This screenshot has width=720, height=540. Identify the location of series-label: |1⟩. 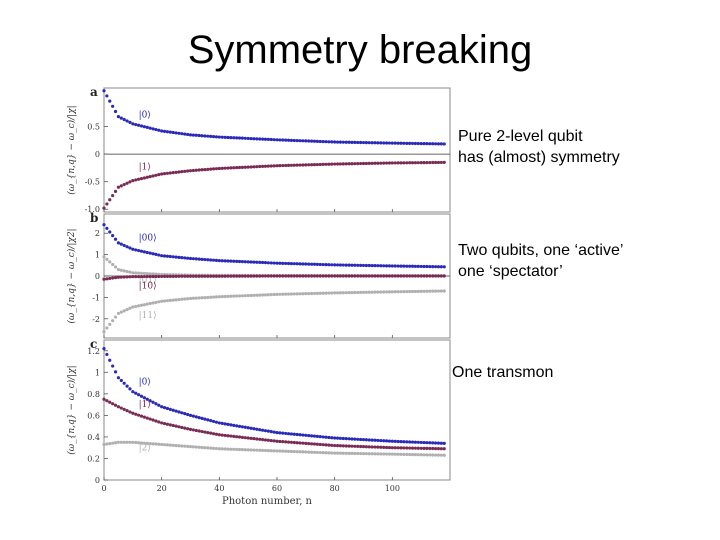
(145, 405).